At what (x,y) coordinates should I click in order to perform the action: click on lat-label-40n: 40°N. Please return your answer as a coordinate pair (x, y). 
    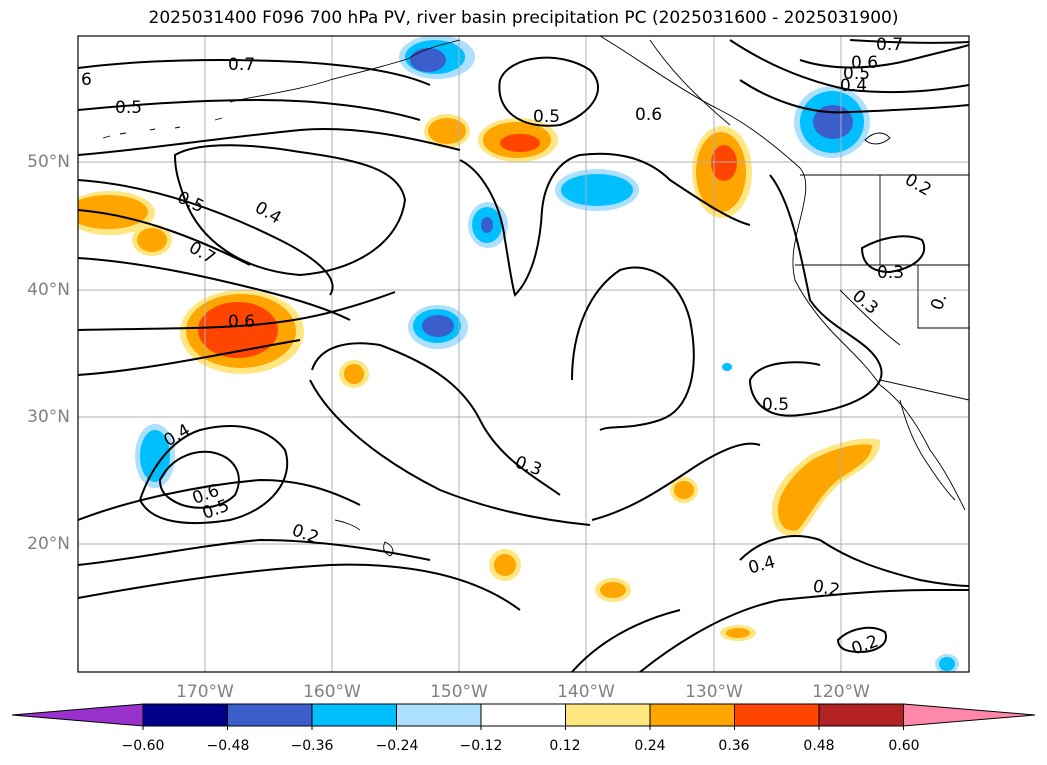
    Looking at the image, I should click on (48, 290).